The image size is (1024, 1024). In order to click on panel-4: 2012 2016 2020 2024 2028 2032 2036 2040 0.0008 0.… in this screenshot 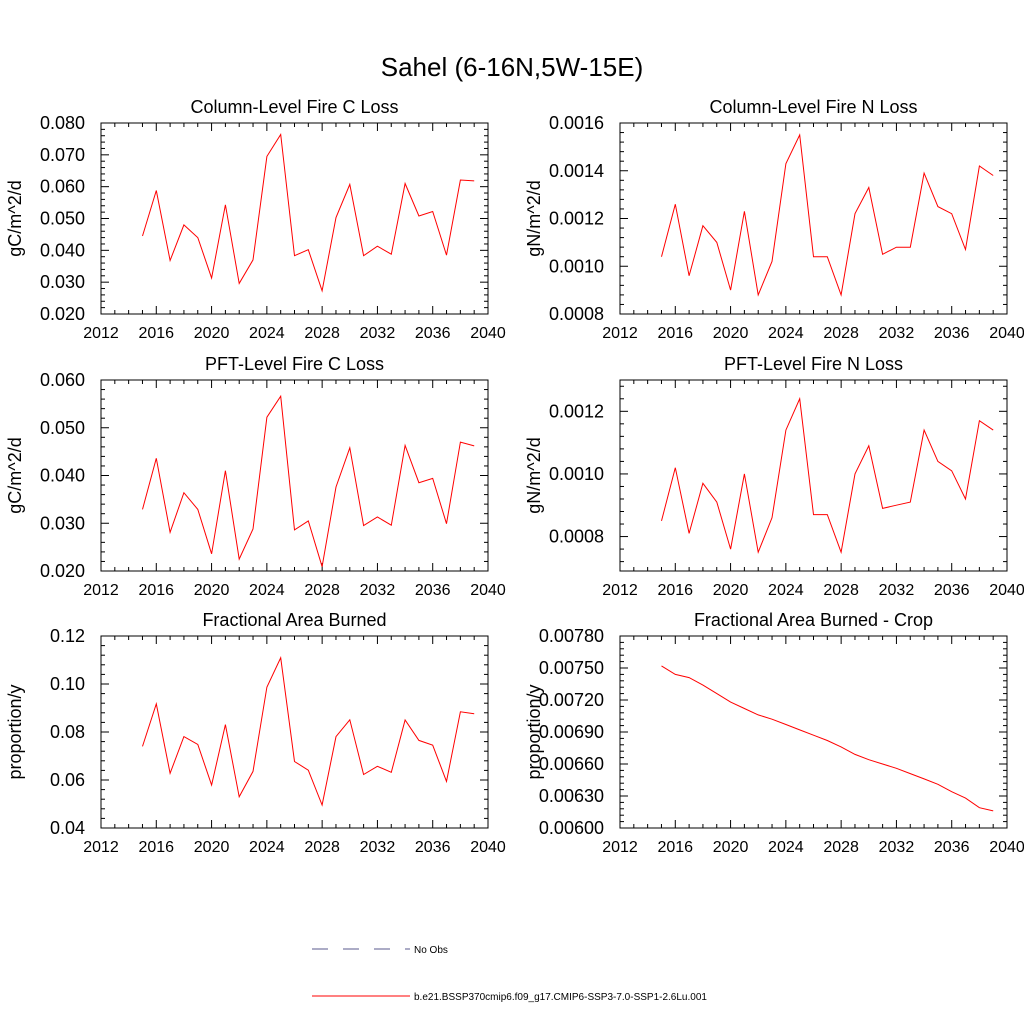, I will do `click(774, 476)`.